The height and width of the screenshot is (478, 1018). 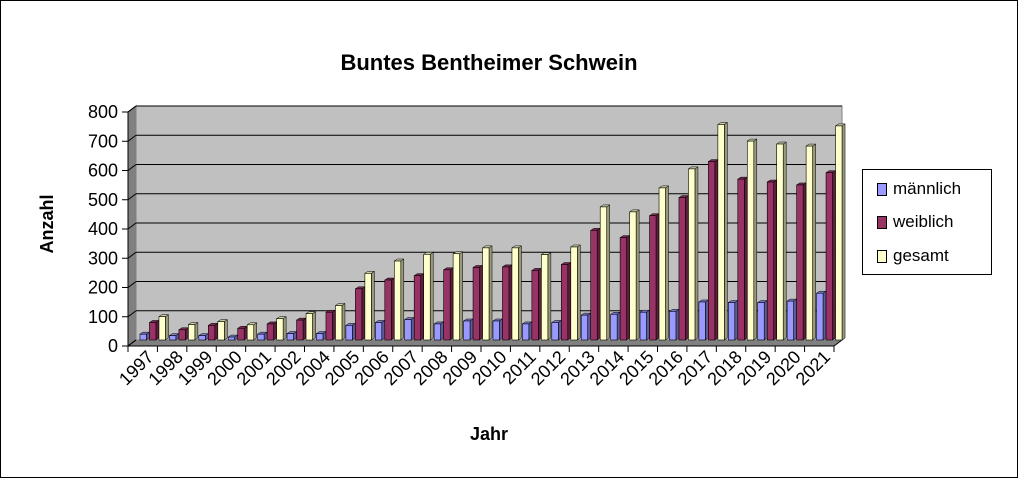 What do you see at coordinates (761, 321) in the screenshot?
I see `bar-männlich-2019` at bounding box center [761, 321].